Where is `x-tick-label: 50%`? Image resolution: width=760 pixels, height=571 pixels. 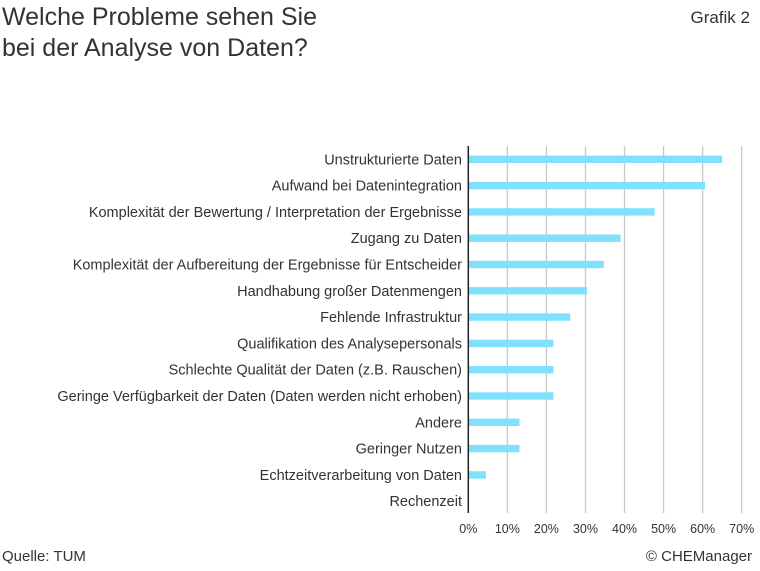
x-tick-label: 50% is located at coordinates (663, 529).